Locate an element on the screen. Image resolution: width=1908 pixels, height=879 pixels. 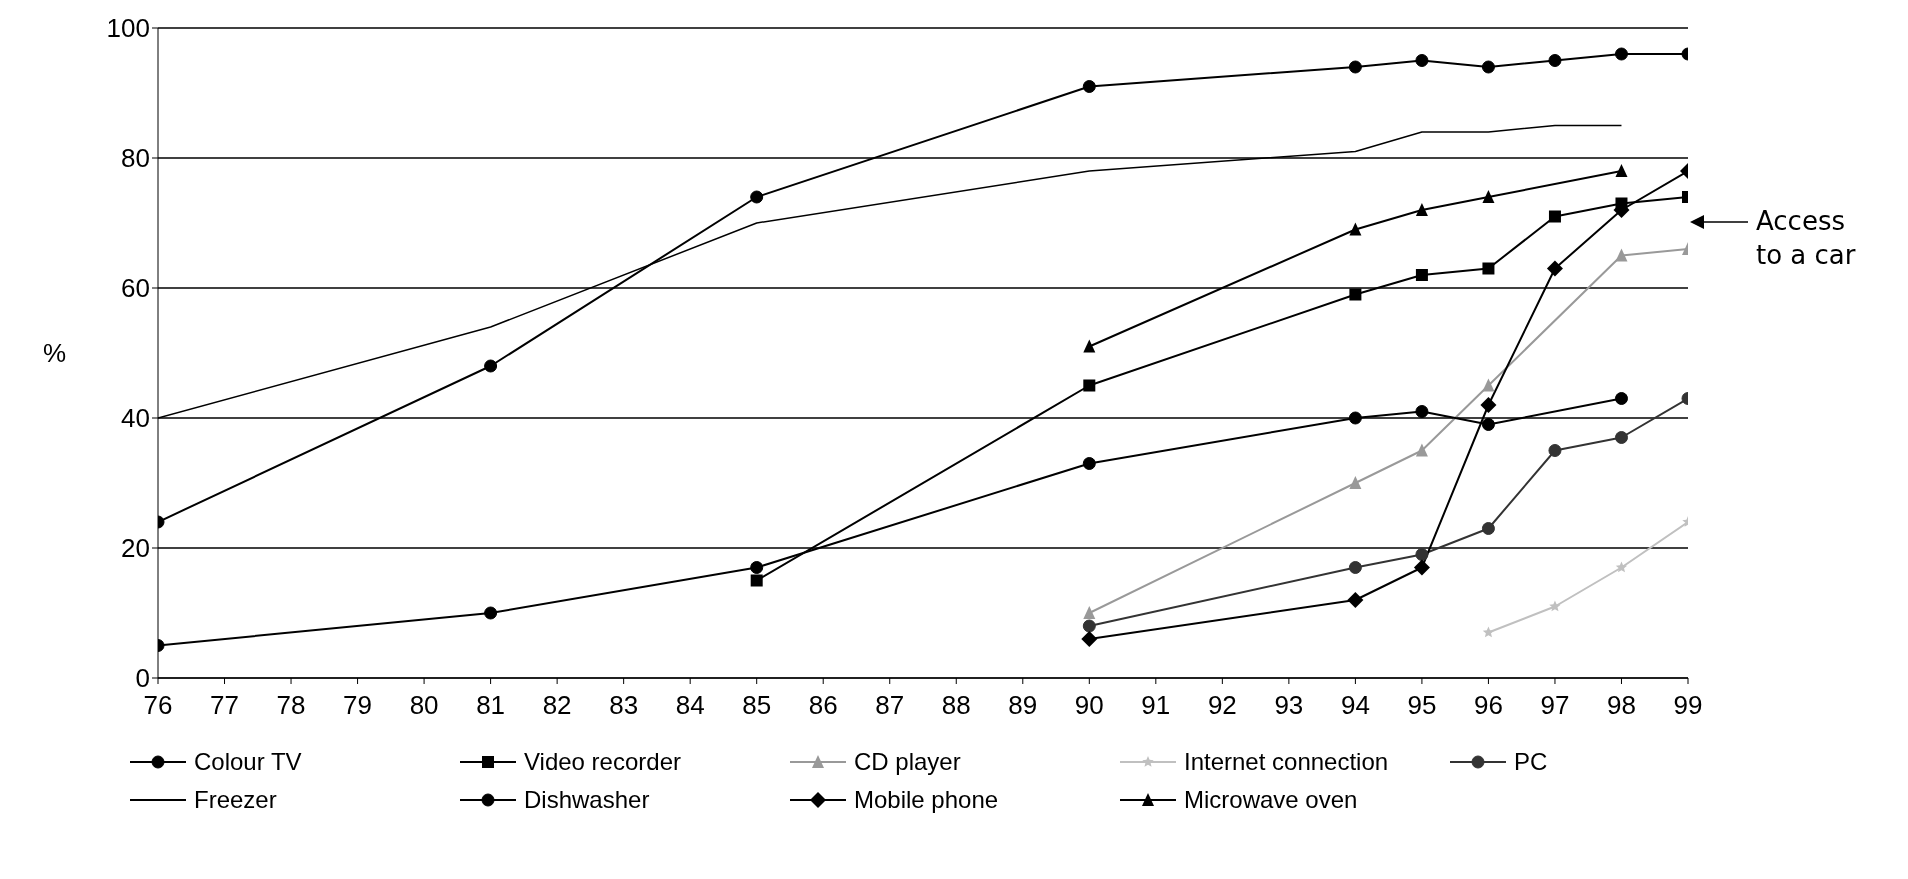
y-axis-title: % is located at coordinates (55, 353).